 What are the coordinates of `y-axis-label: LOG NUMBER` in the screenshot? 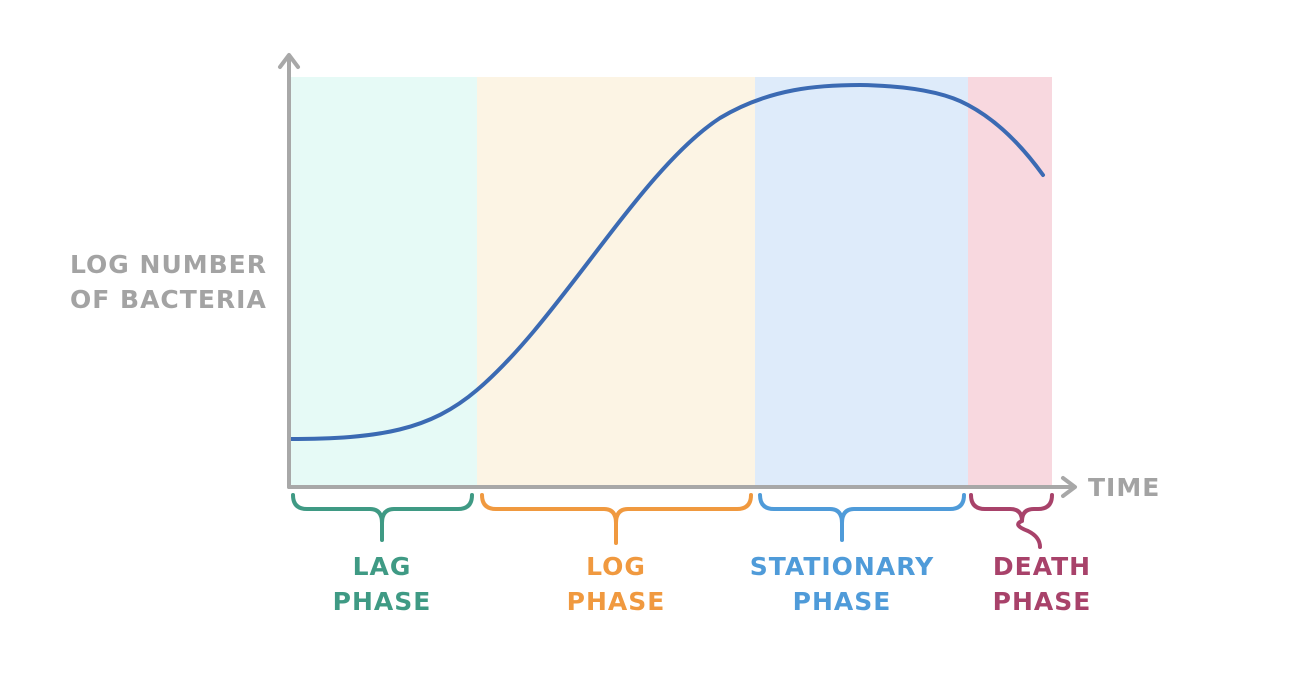 It's located at (168, 264).